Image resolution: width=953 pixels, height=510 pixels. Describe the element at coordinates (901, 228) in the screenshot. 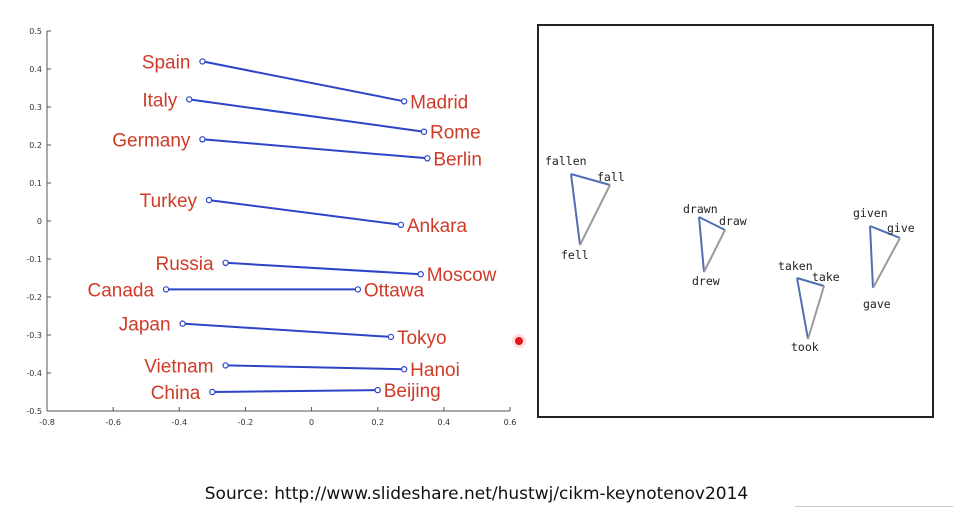

I see `verb-label-present: give` at that location.